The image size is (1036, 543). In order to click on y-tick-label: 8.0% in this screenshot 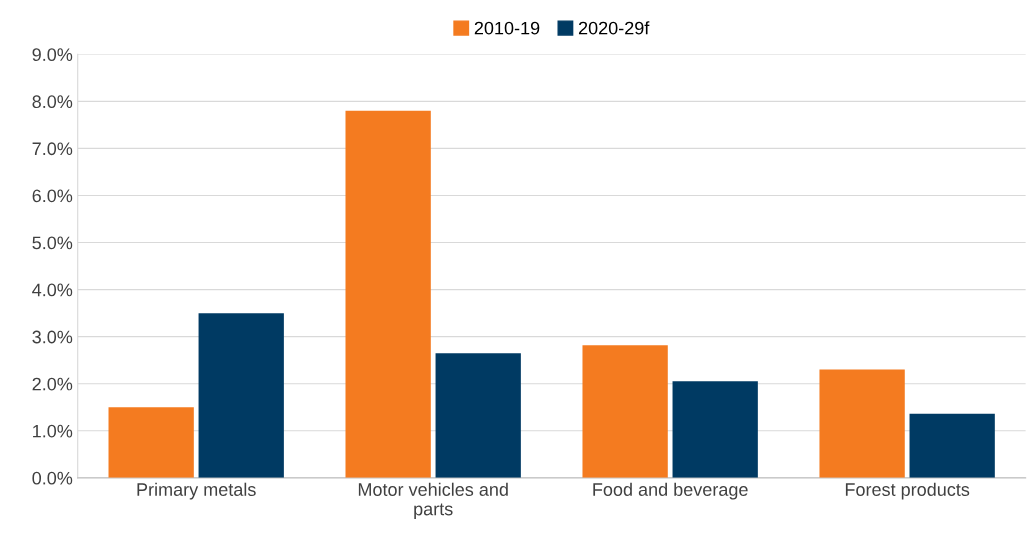, I will do `click(52, 102)`.